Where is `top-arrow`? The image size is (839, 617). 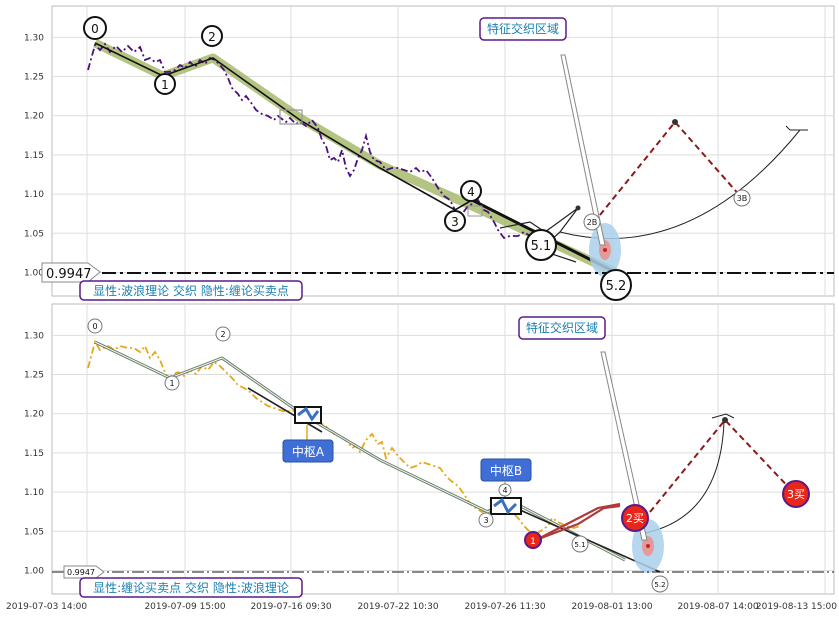
top-arrow is located at coordinates (583, 150).